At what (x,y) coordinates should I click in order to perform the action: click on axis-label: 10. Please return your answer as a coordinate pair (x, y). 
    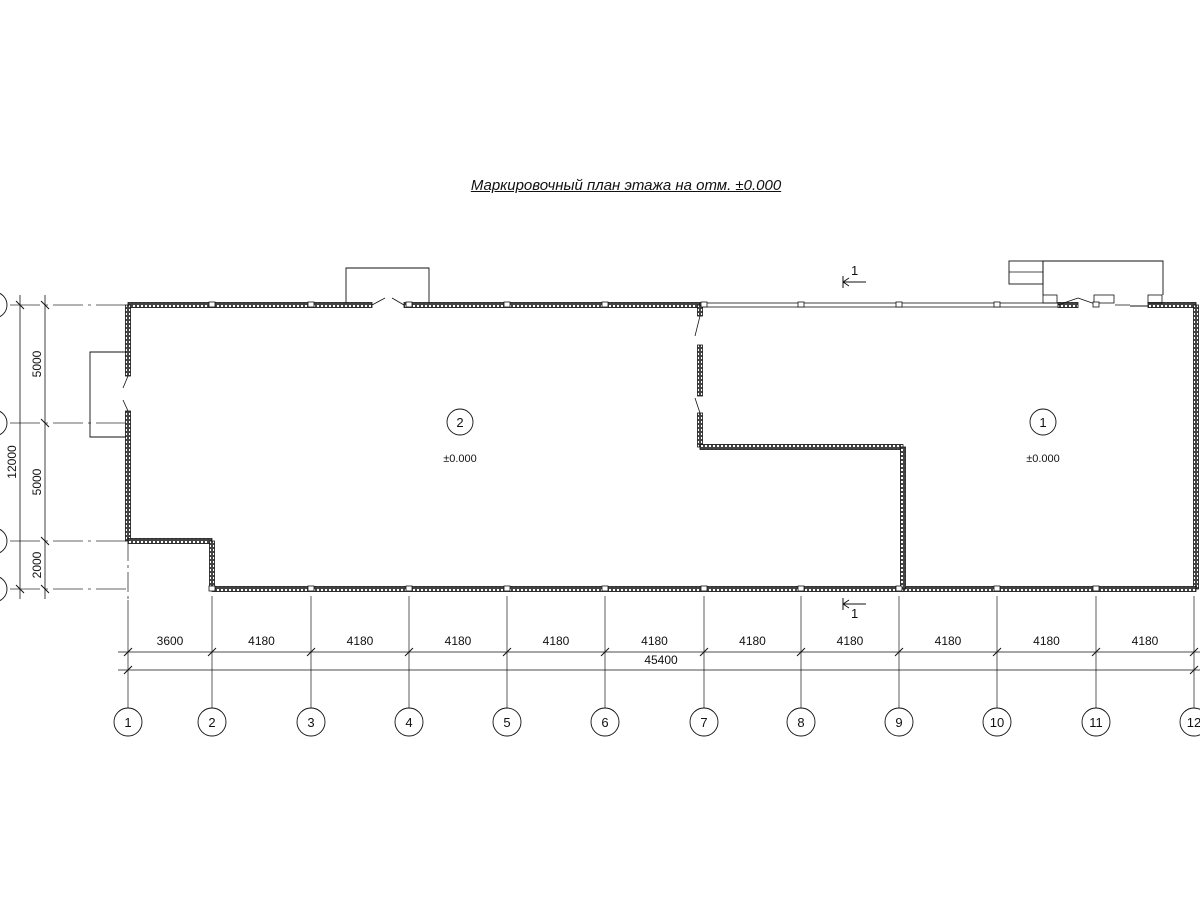
    Looking at the image, I should click on (997, 722).